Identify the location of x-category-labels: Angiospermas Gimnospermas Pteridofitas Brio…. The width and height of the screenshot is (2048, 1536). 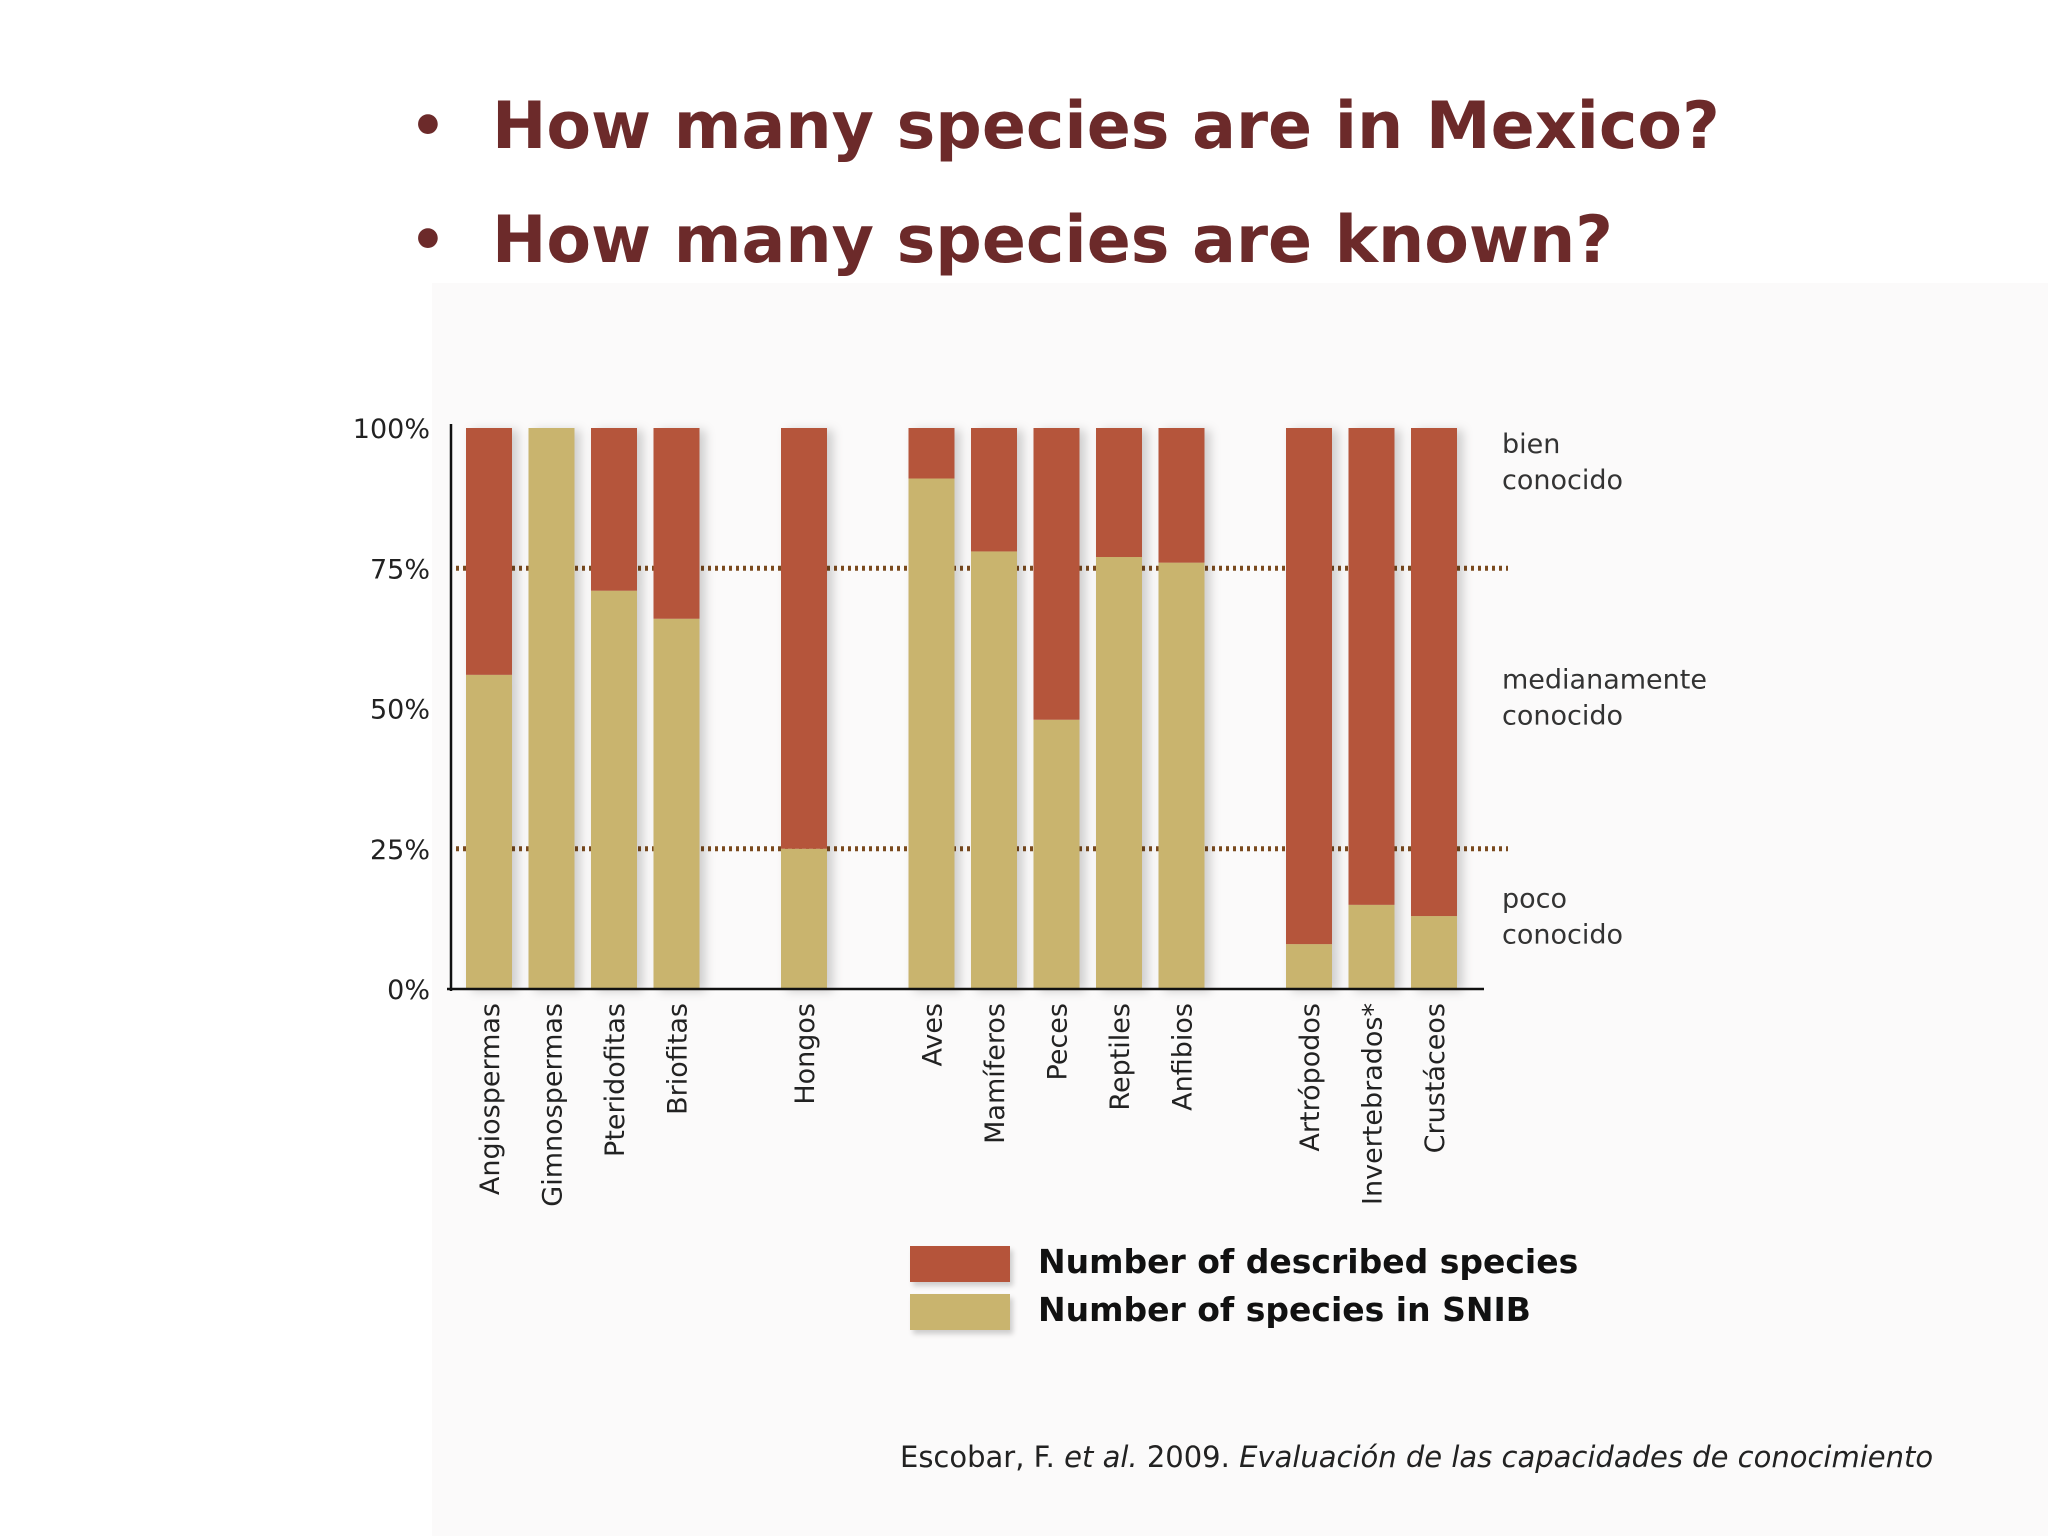
(963, 1105).